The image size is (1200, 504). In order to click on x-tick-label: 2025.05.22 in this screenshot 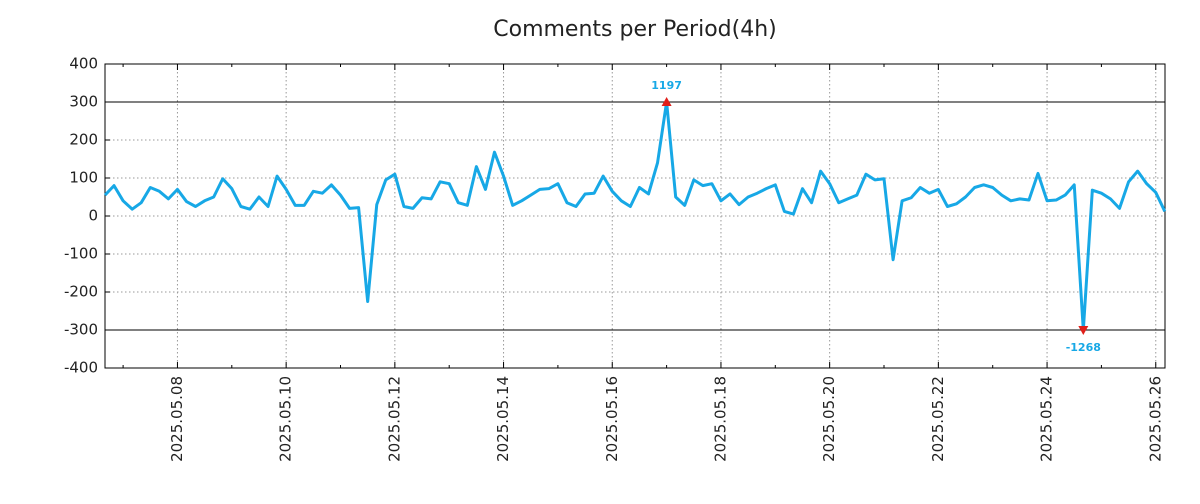, I will do `click(938, 419)`.